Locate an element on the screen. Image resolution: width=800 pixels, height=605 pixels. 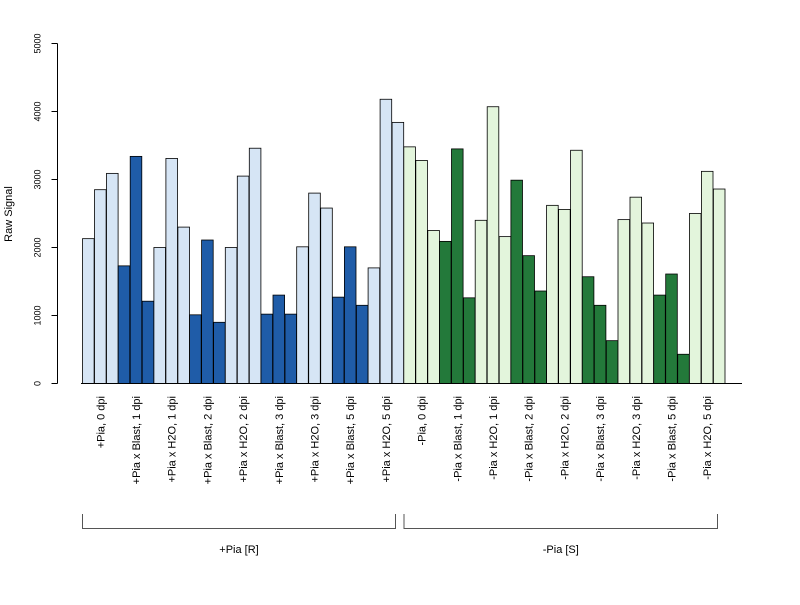
y-tick-label: 1000 is located at coordinates (38, 315).